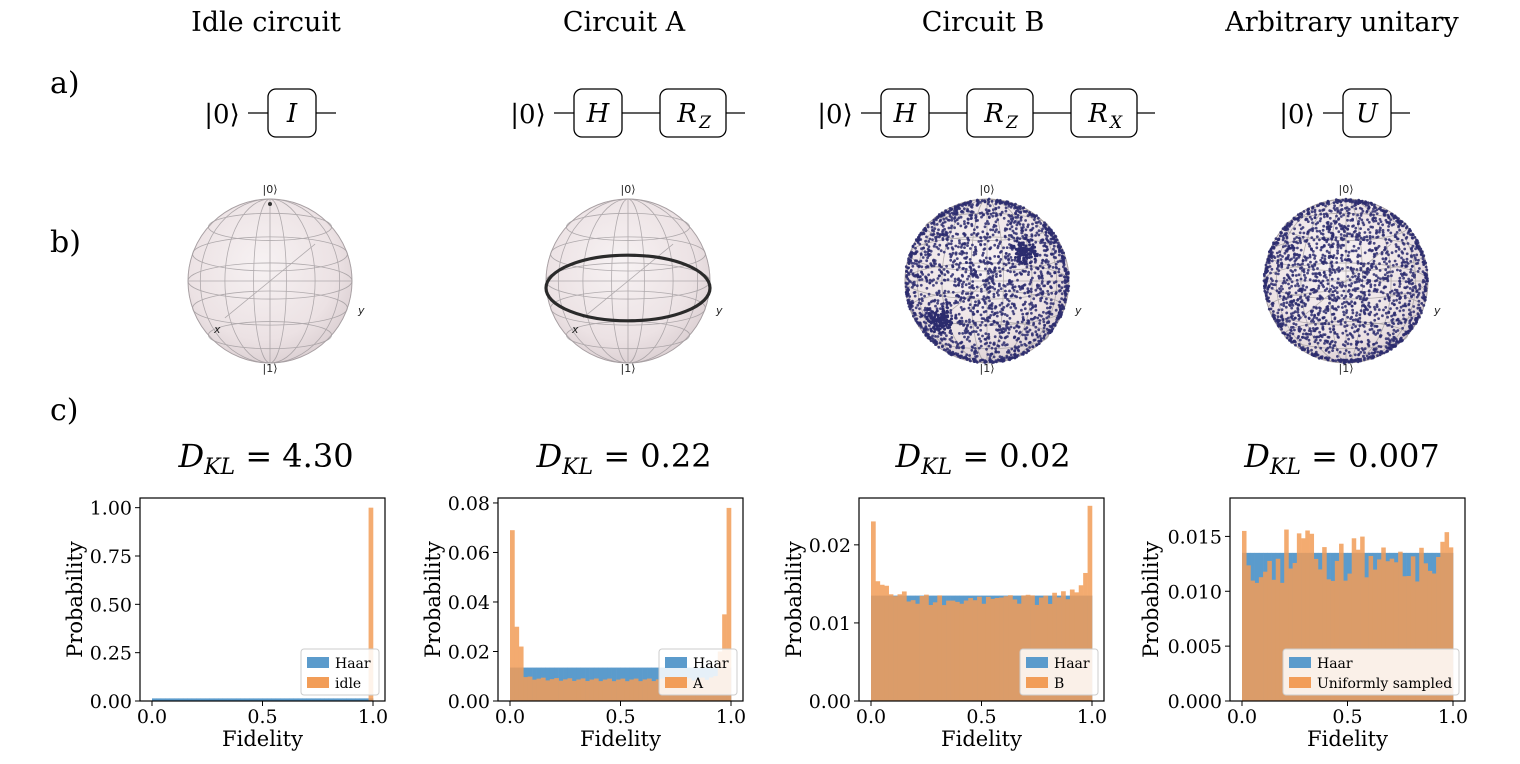 The image size is (1520, 764). Describe the element at coordinates (1384, 684) in the screenshot. I see `legend-label: Uniformly sampled` at that location.